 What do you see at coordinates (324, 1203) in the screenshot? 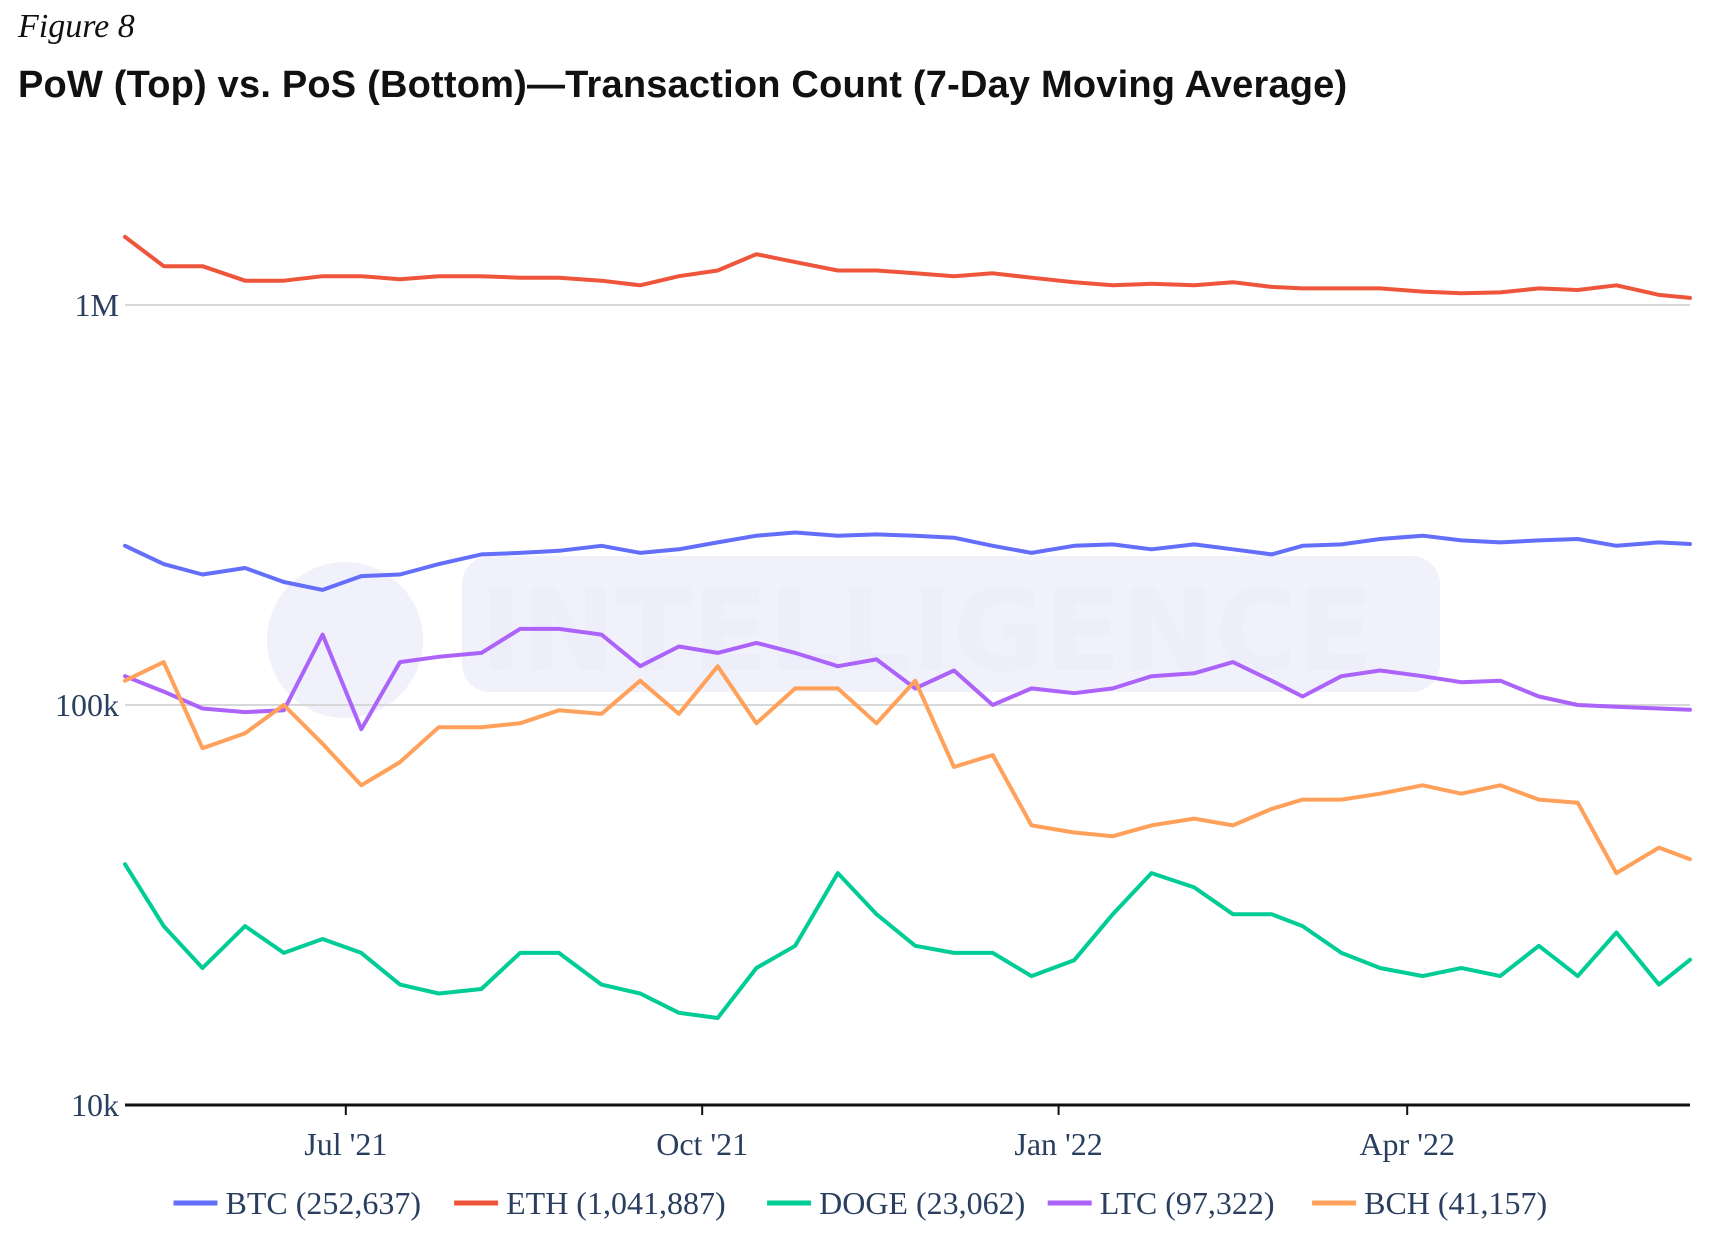
I see `legend-label: BTC (252,637)` at bounding box center [324, 1203].